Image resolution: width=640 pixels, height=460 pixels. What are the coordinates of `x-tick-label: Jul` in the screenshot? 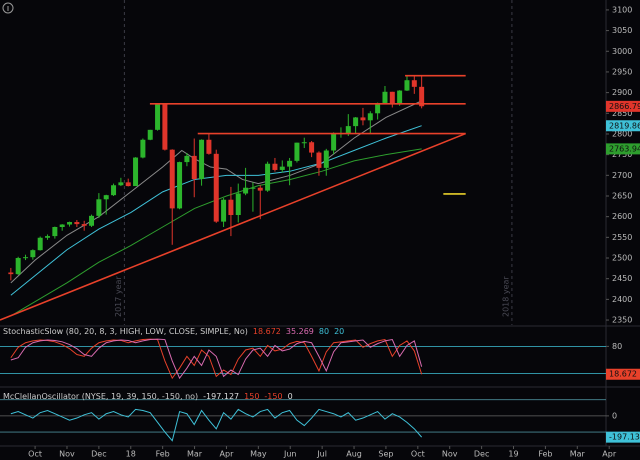 It's located at (321, 454).